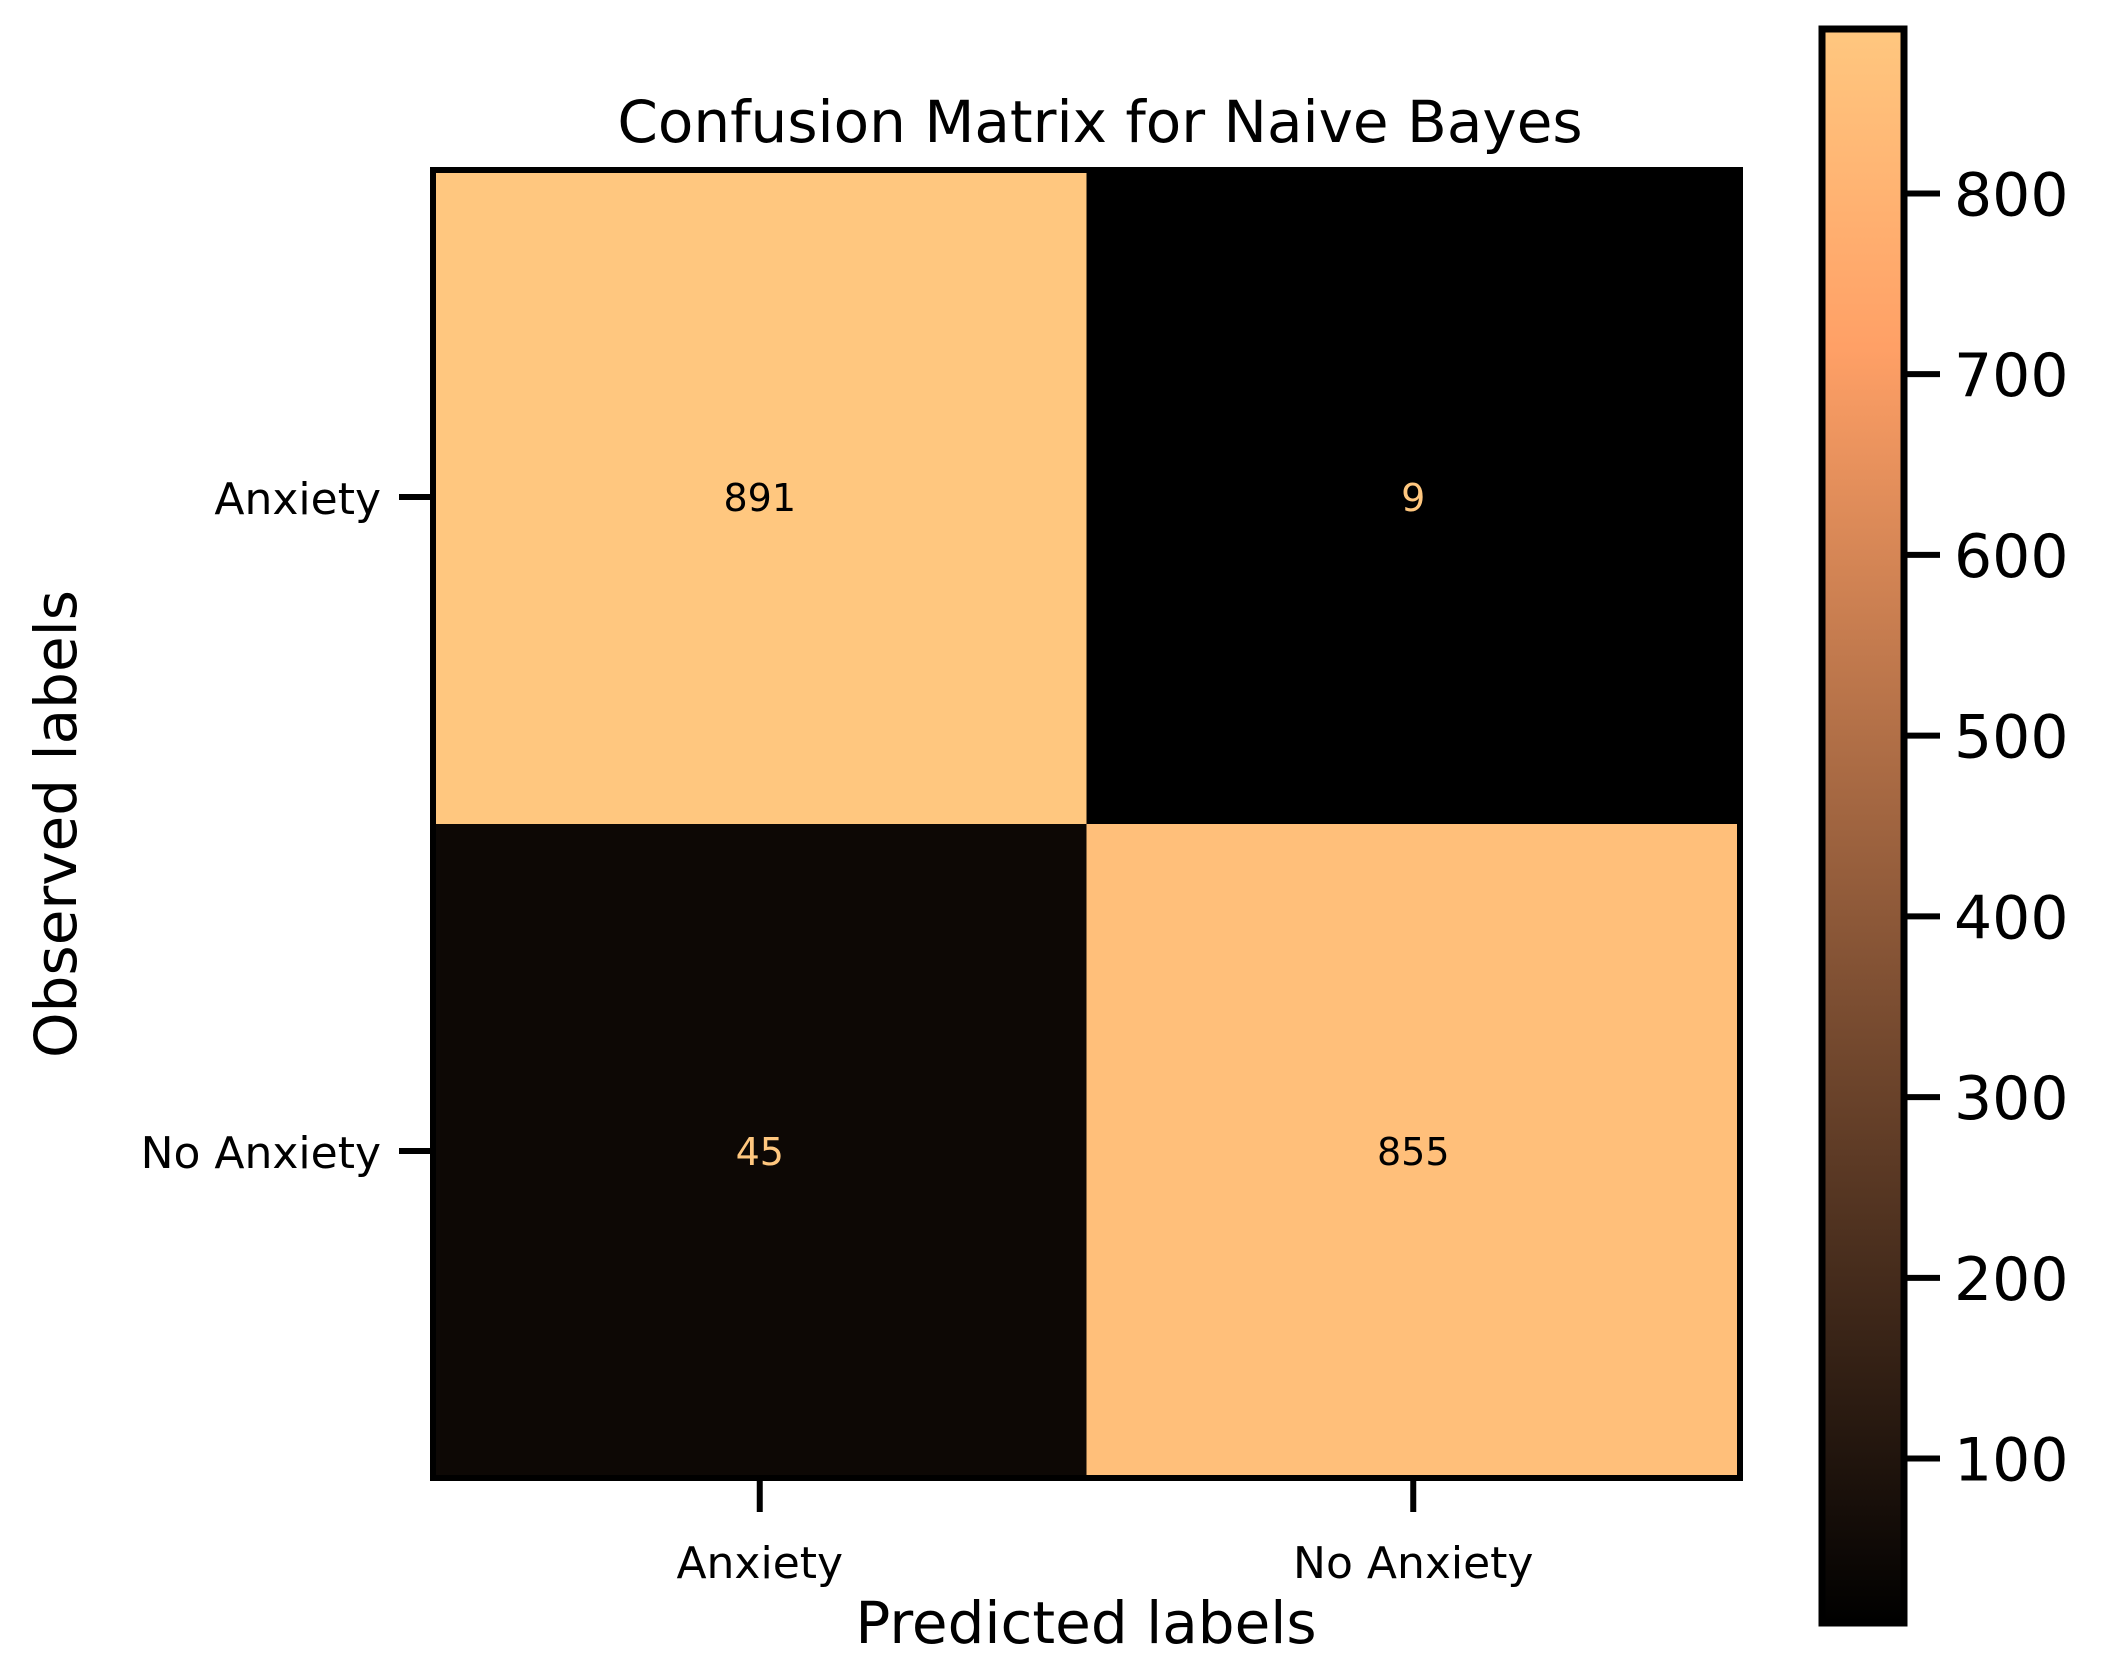 This screenshot has width=2108, height=1680. I want to click on x-axis-label: Predicted labels, so click(1085, 1623).